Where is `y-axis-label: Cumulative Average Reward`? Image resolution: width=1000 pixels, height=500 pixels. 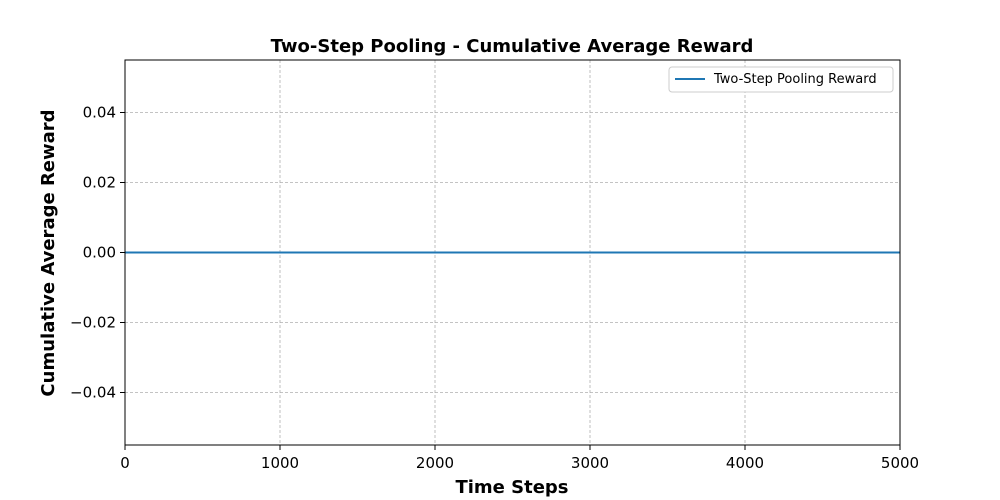 y-axis-label: Cumulative Average Reward is located at coordinates (48, 252).